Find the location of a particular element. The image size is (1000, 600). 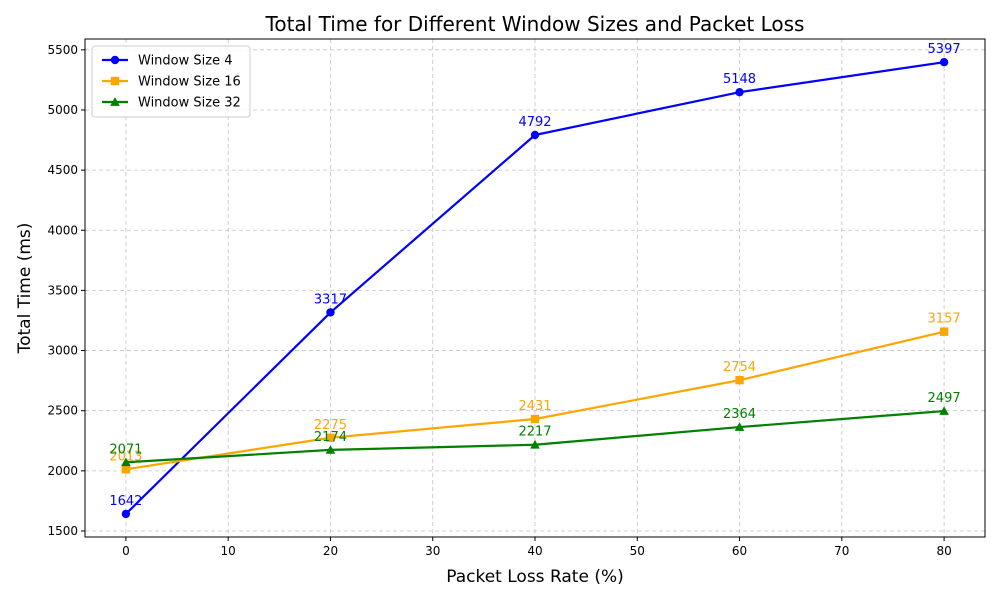

legend-box is located at coordinates (171, 81).